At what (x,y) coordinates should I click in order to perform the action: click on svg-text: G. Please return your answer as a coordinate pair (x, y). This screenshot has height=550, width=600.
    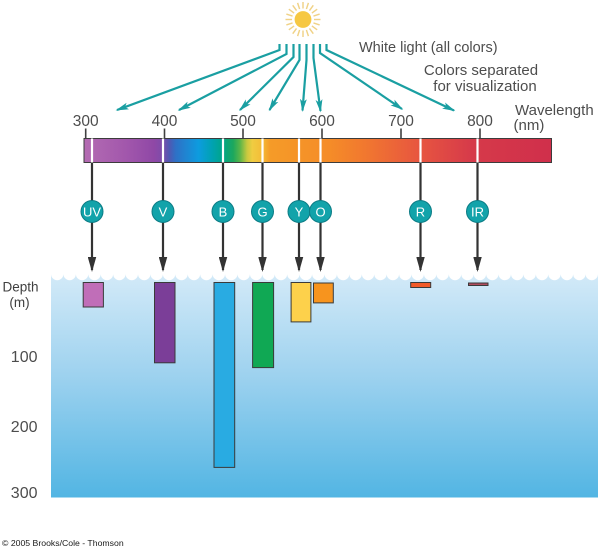
    Looking at the image, I should click on (262, 212).